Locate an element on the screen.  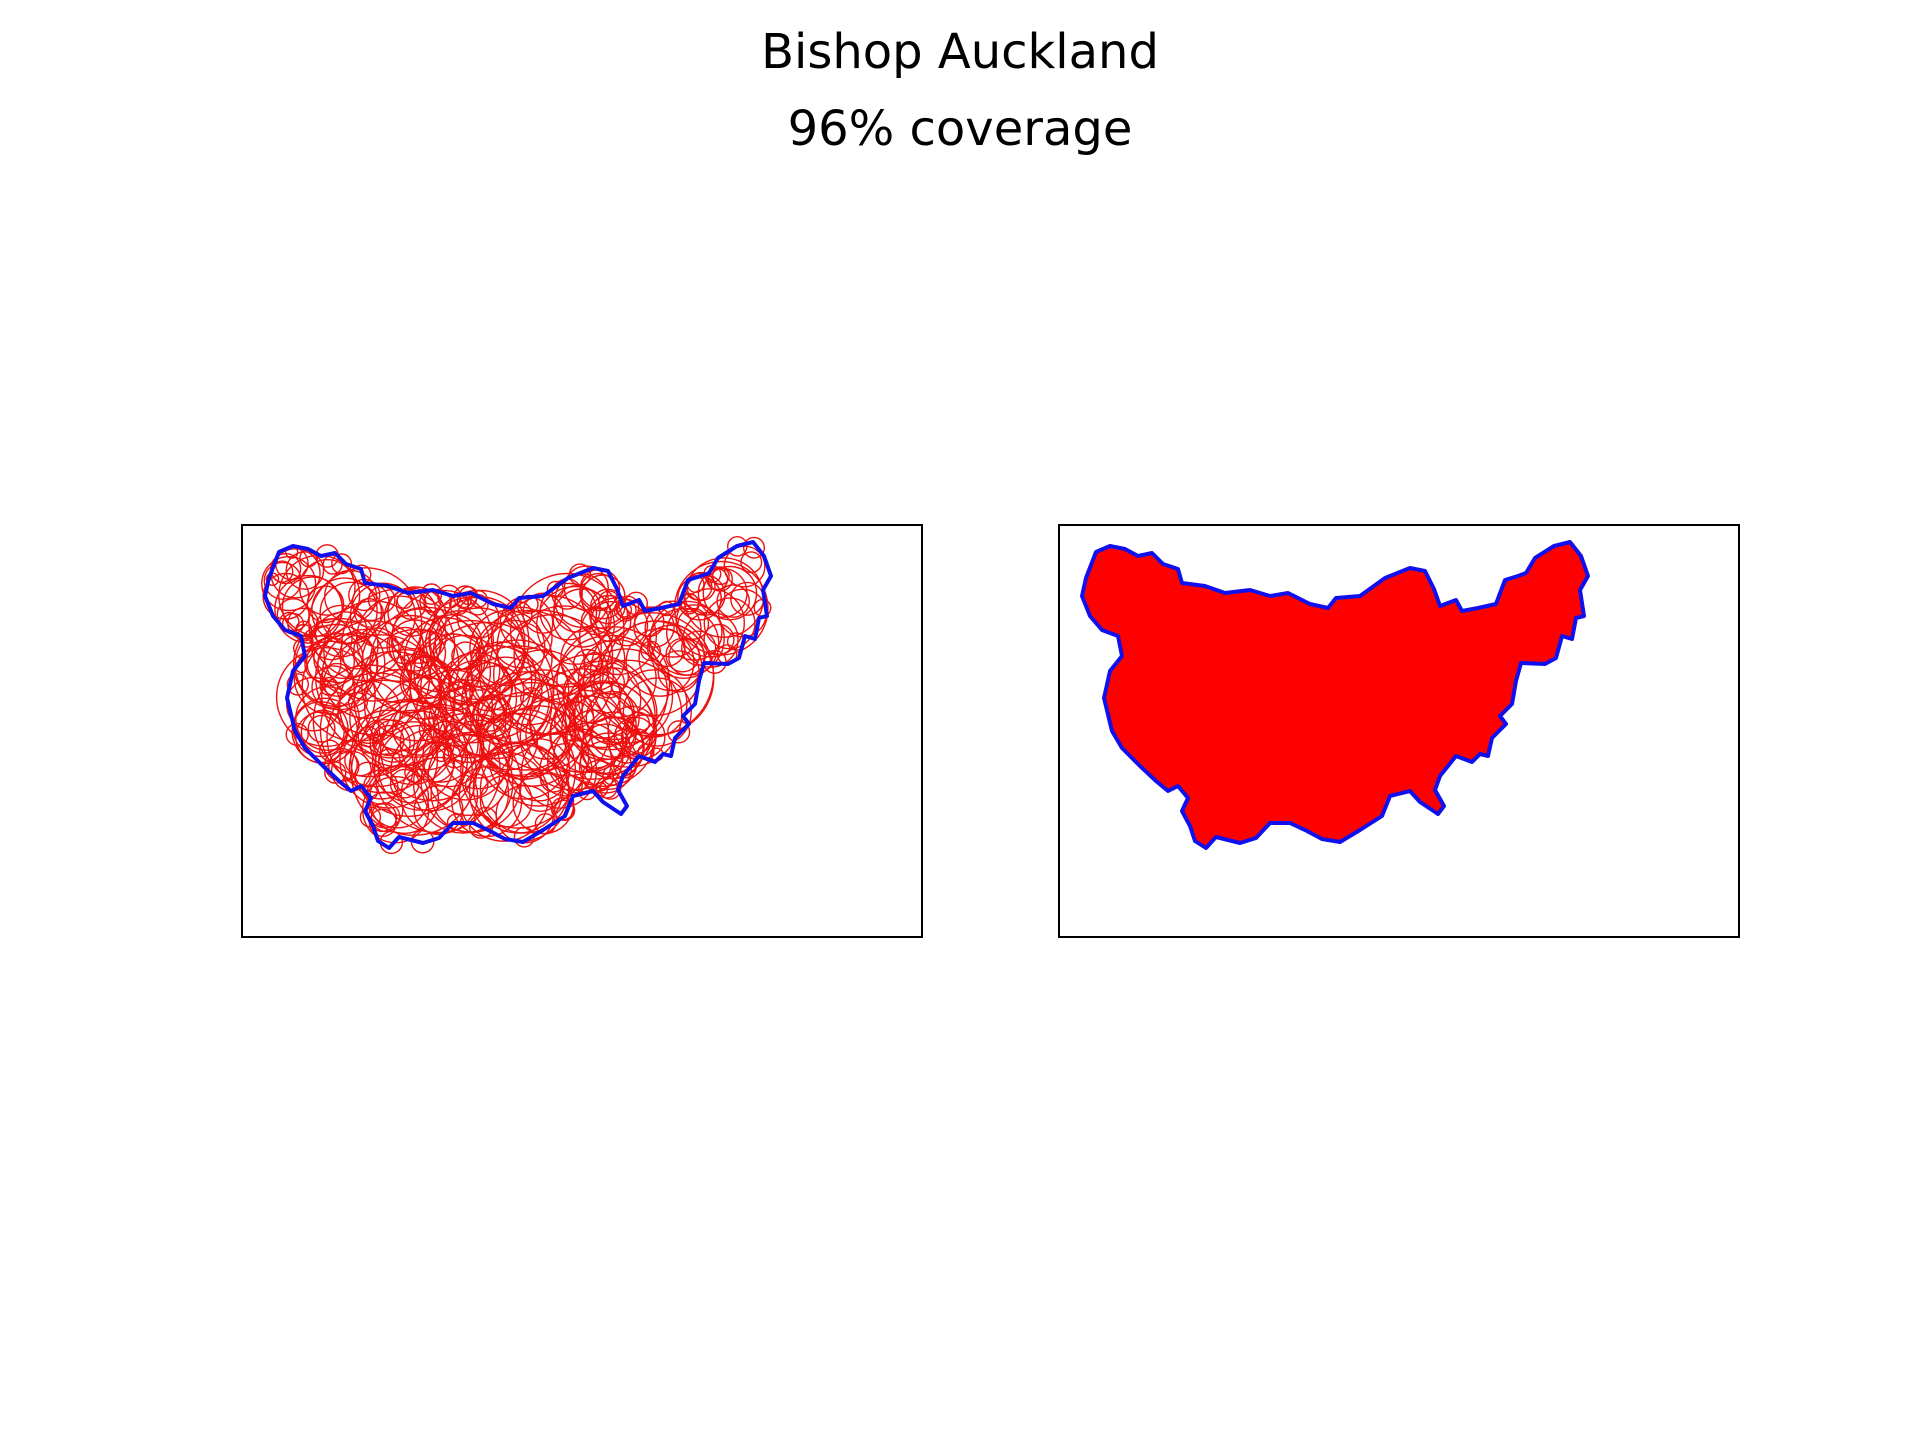
coverage-circles is located at coordinates (516, 695).